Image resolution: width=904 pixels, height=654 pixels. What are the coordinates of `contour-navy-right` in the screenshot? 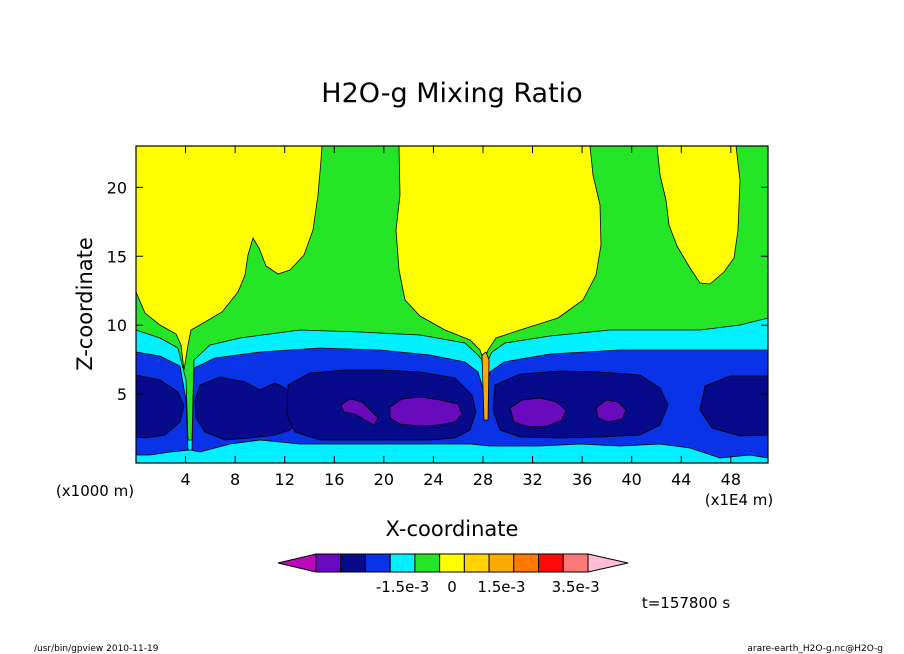 It's located at (734, 406).